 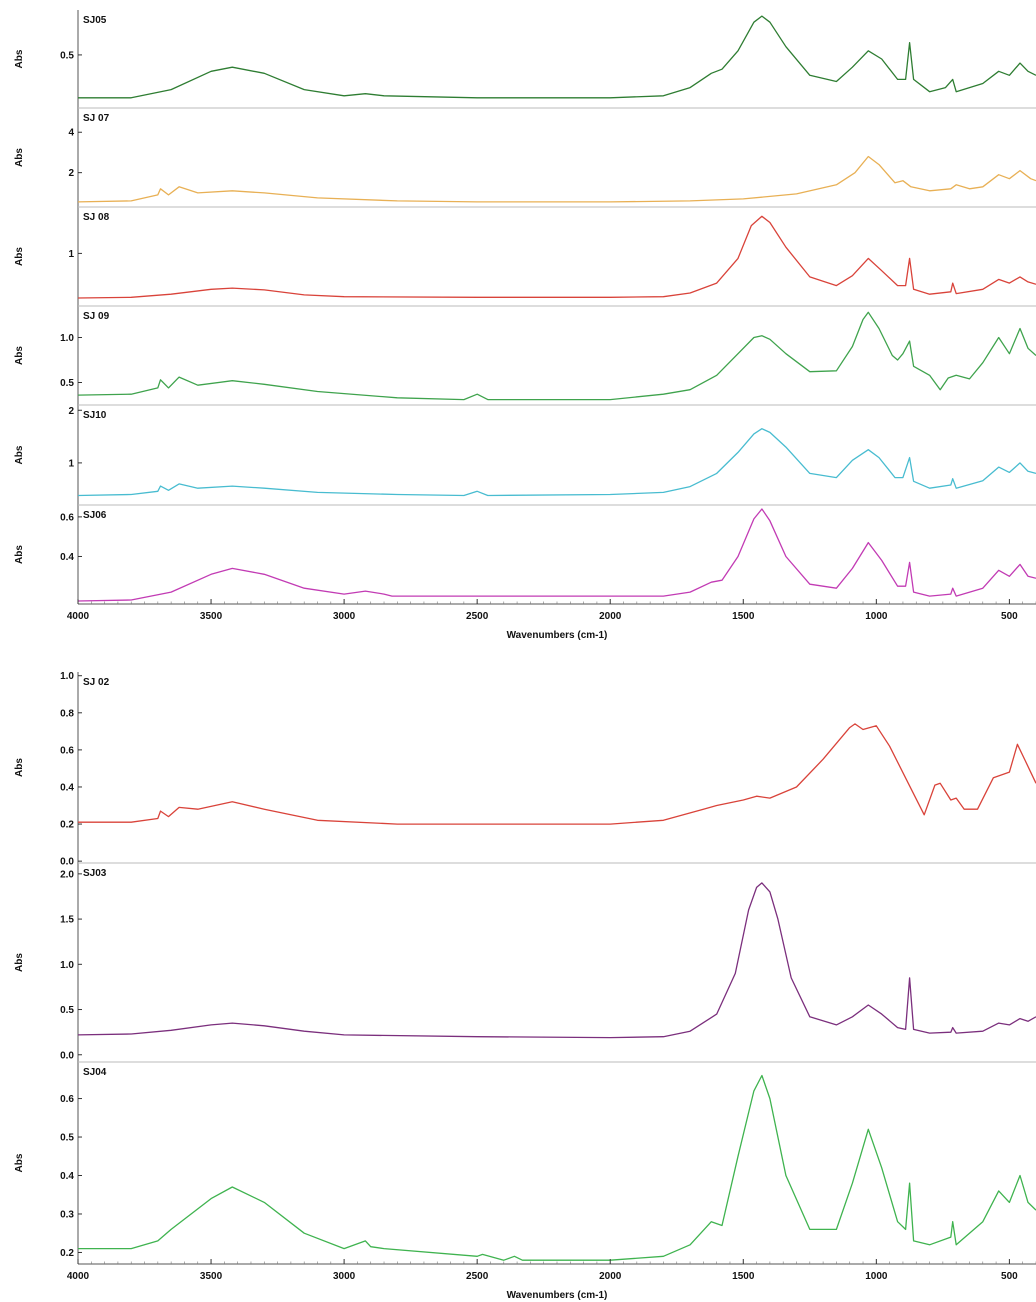 What do you see at coordinates (67, 557) in the screenshot?
I see `chart1-y-tick-label: 0.4` at bounding box center [67, 557].